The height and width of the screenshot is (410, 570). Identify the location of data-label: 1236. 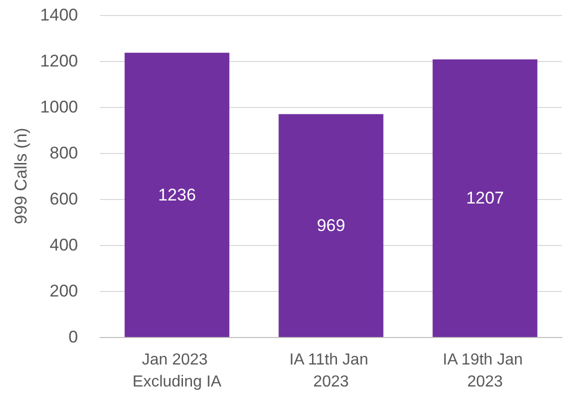
(177, 194).